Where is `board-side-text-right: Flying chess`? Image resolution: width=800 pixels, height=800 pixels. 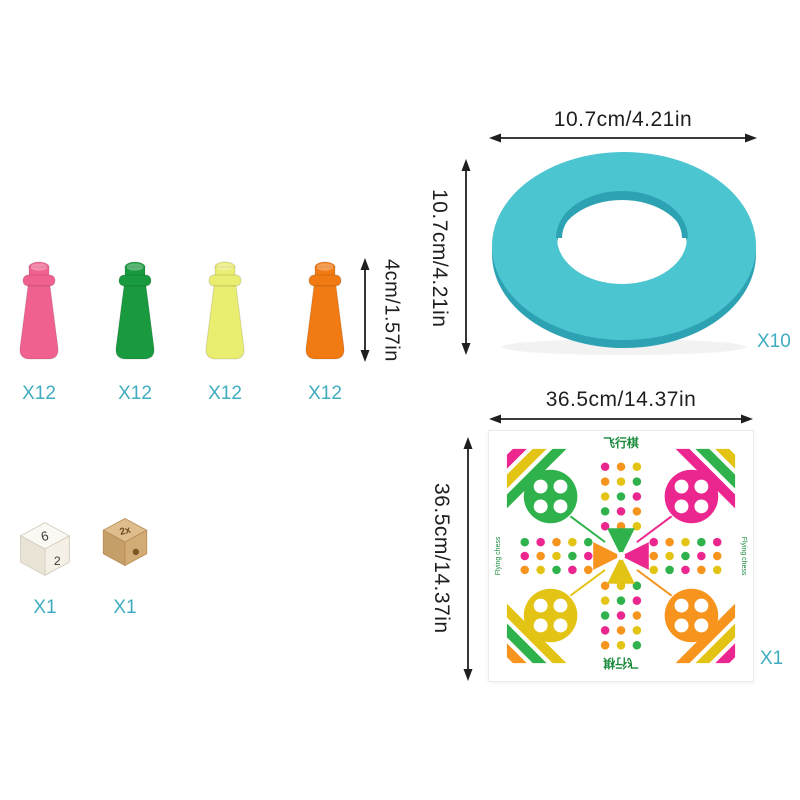
board-side-text-right: Flying chess is located at coordinates (743, 556).